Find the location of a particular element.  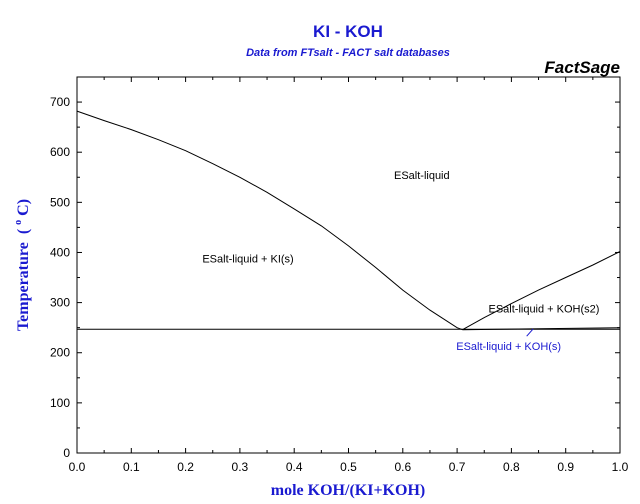

y-axis-label-degree: o is located at coordinates (18, 222).